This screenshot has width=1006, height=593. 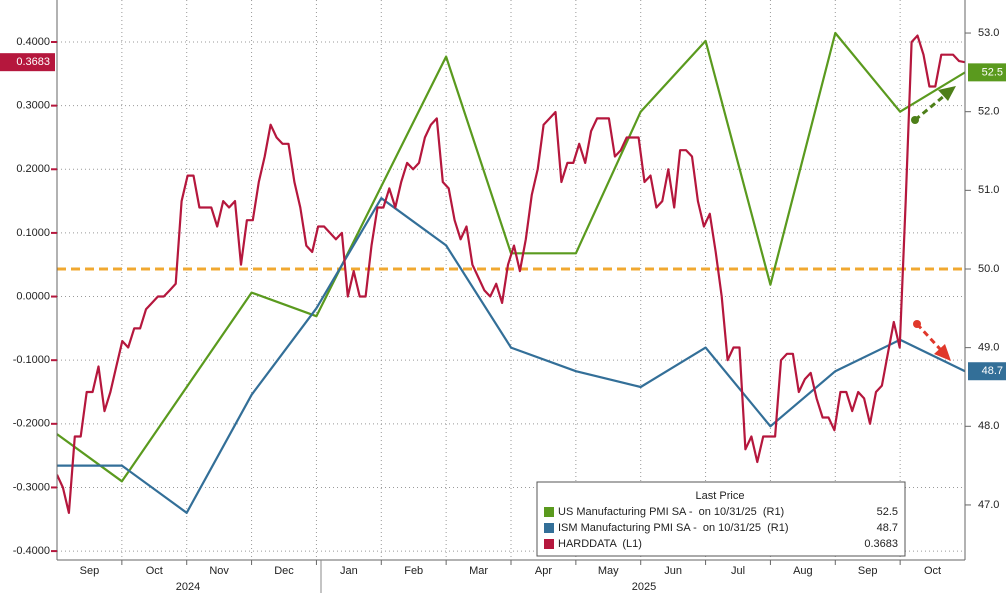 What do you see at coordinates (803, 571) in the screenshot?
I see `x-tick-label: Aug` at bounding box center [803, 571].